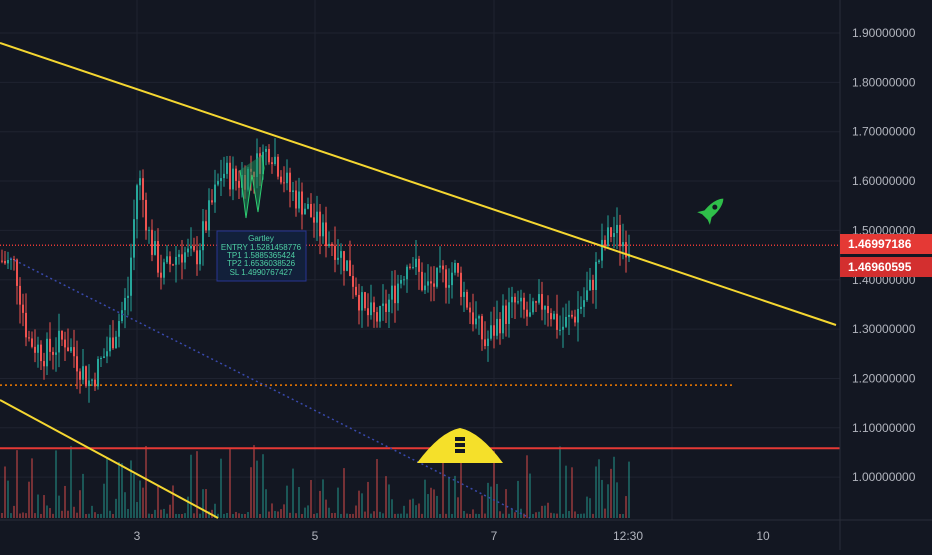  What do you see at coordinates (137, 536) in the screenshot?
I see `x-tick-label: 3` at bounding box center [137, 536].